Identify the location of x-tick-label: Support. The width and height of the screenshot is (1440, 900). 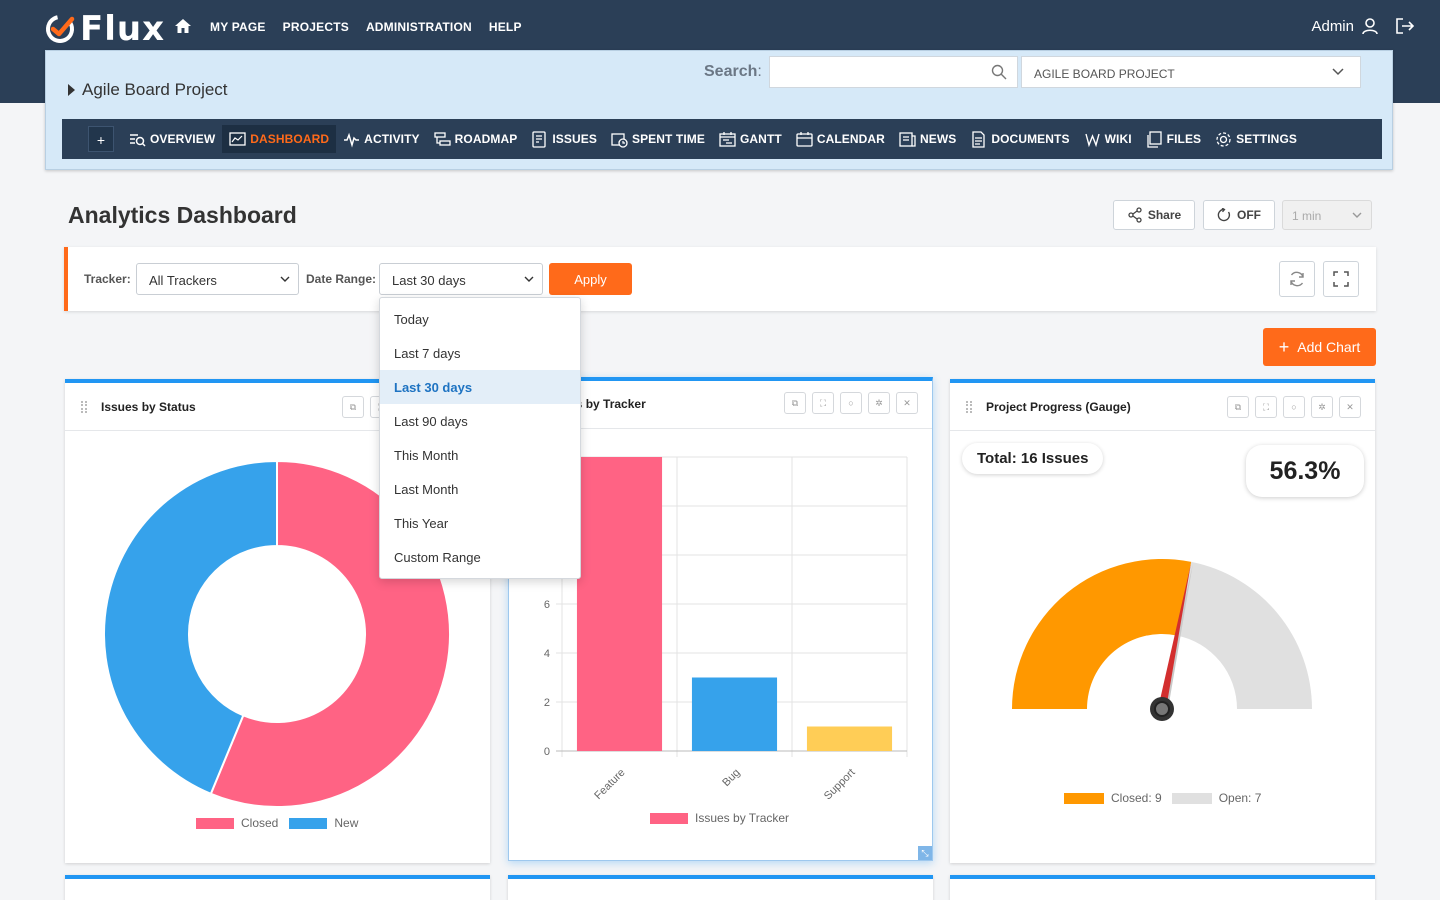
(840, 785).